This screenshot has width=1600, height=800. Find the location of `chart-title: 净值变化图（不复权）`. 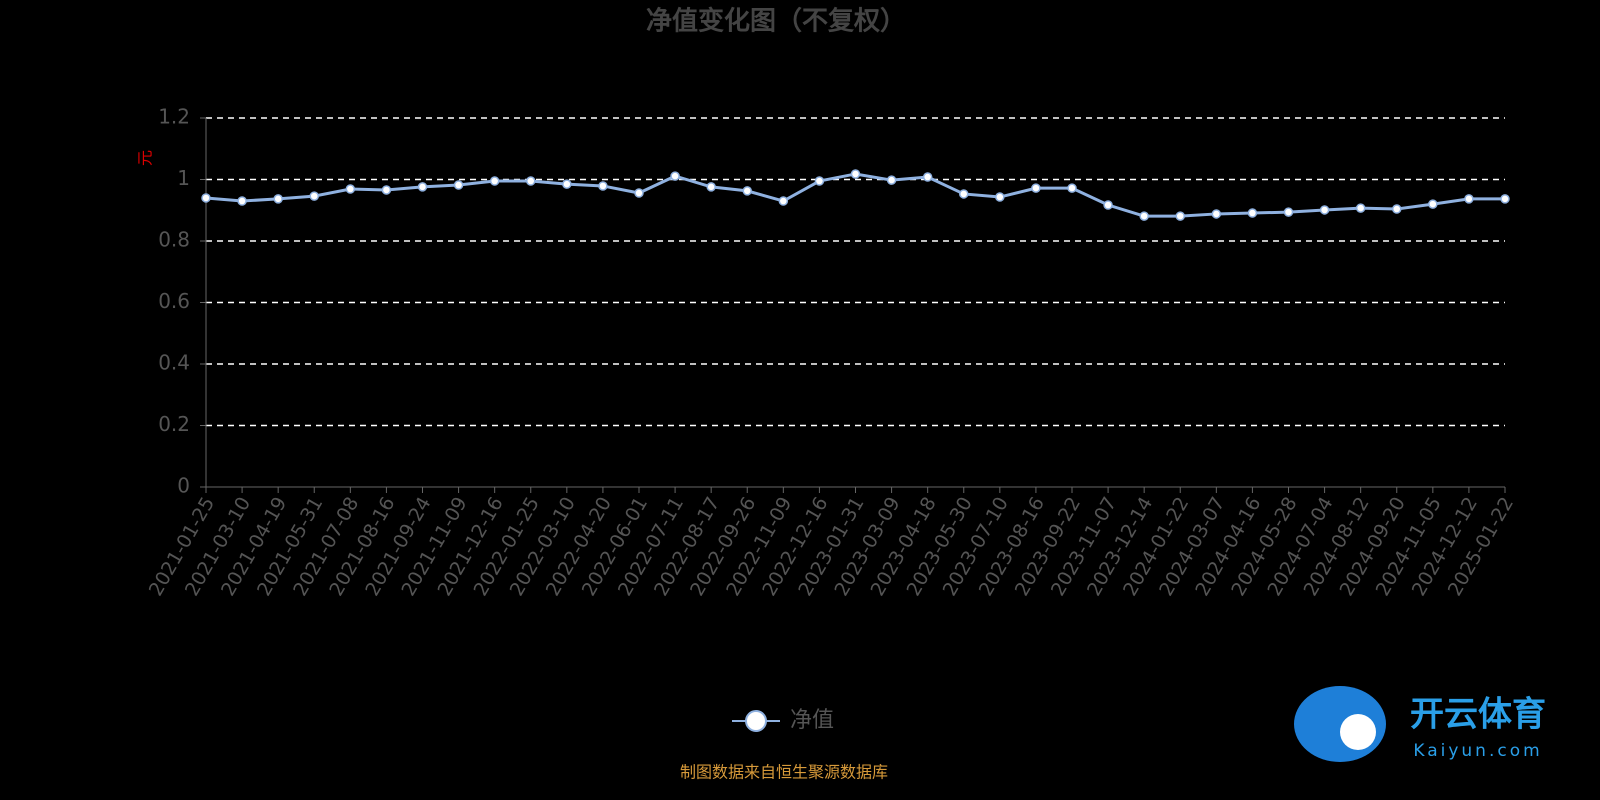

chart-title: 净值变化图（不复权） is located at coordinates (776, 21).